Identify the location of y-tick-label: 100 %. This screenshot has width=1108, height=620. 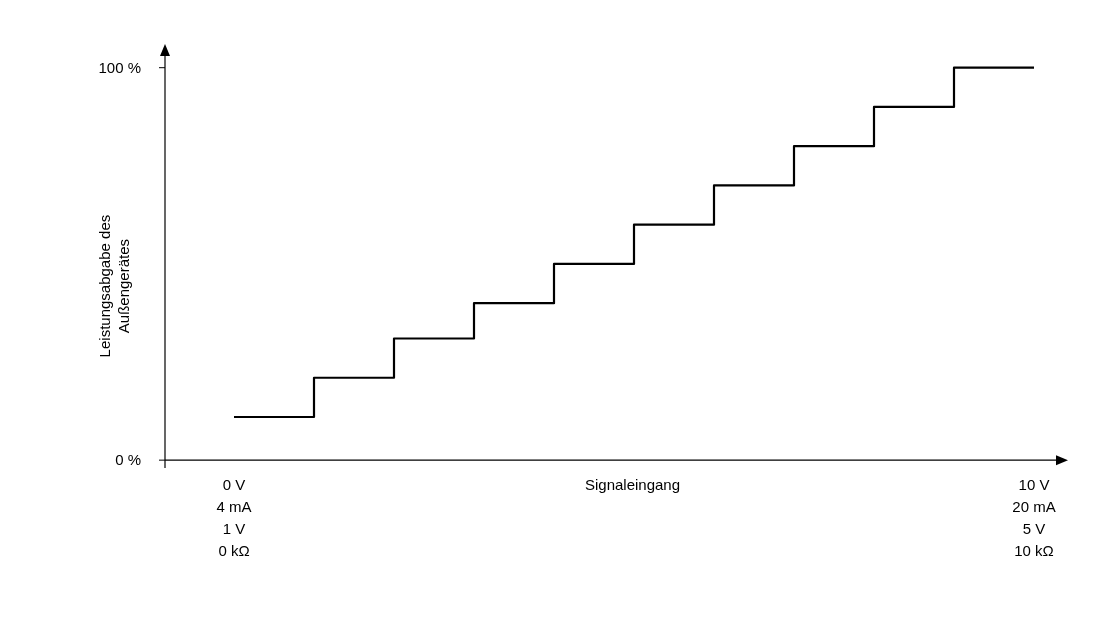
(119, 67).